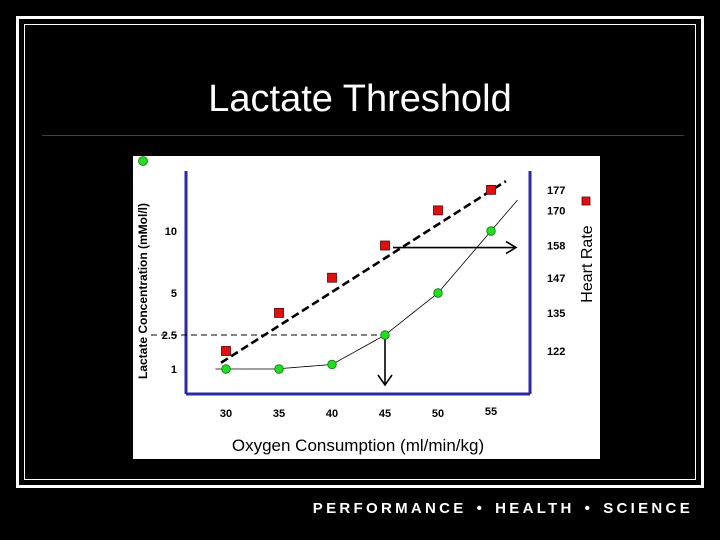 The width and height of the screenshot is (720, 540). What do you see at coordinates (556, 314) in the screenshot?
I see `right-y-tick-label: 135` at bounding box center [556, 314].